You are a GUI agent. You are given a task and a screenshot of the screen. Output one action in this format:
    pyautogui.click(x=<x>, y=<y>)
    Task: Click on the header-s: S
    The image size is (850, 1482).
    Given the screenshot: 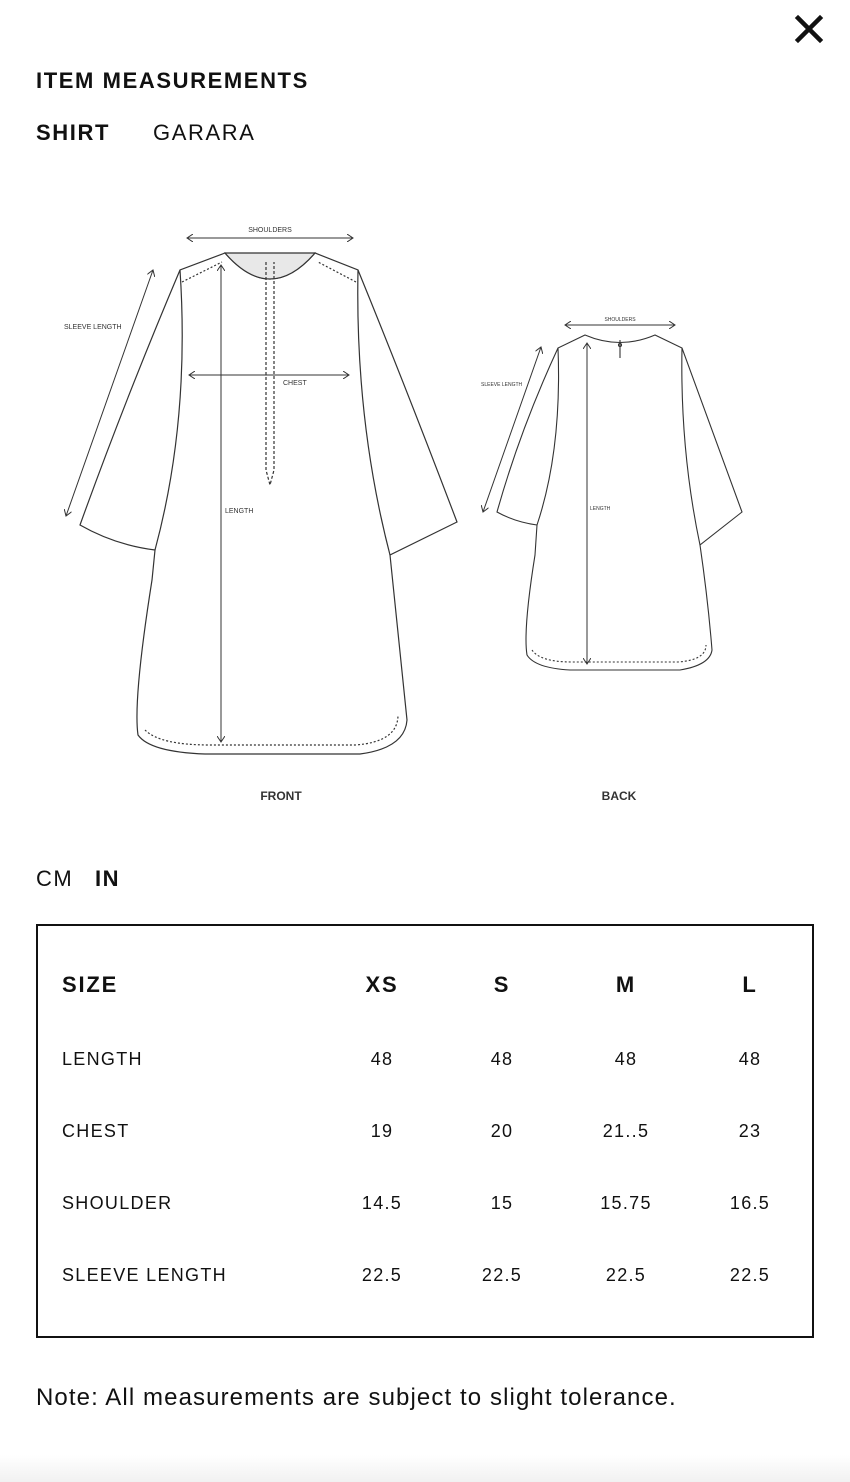 What is the action you would take?
    pyautogui.click(x=502, y=984)
    